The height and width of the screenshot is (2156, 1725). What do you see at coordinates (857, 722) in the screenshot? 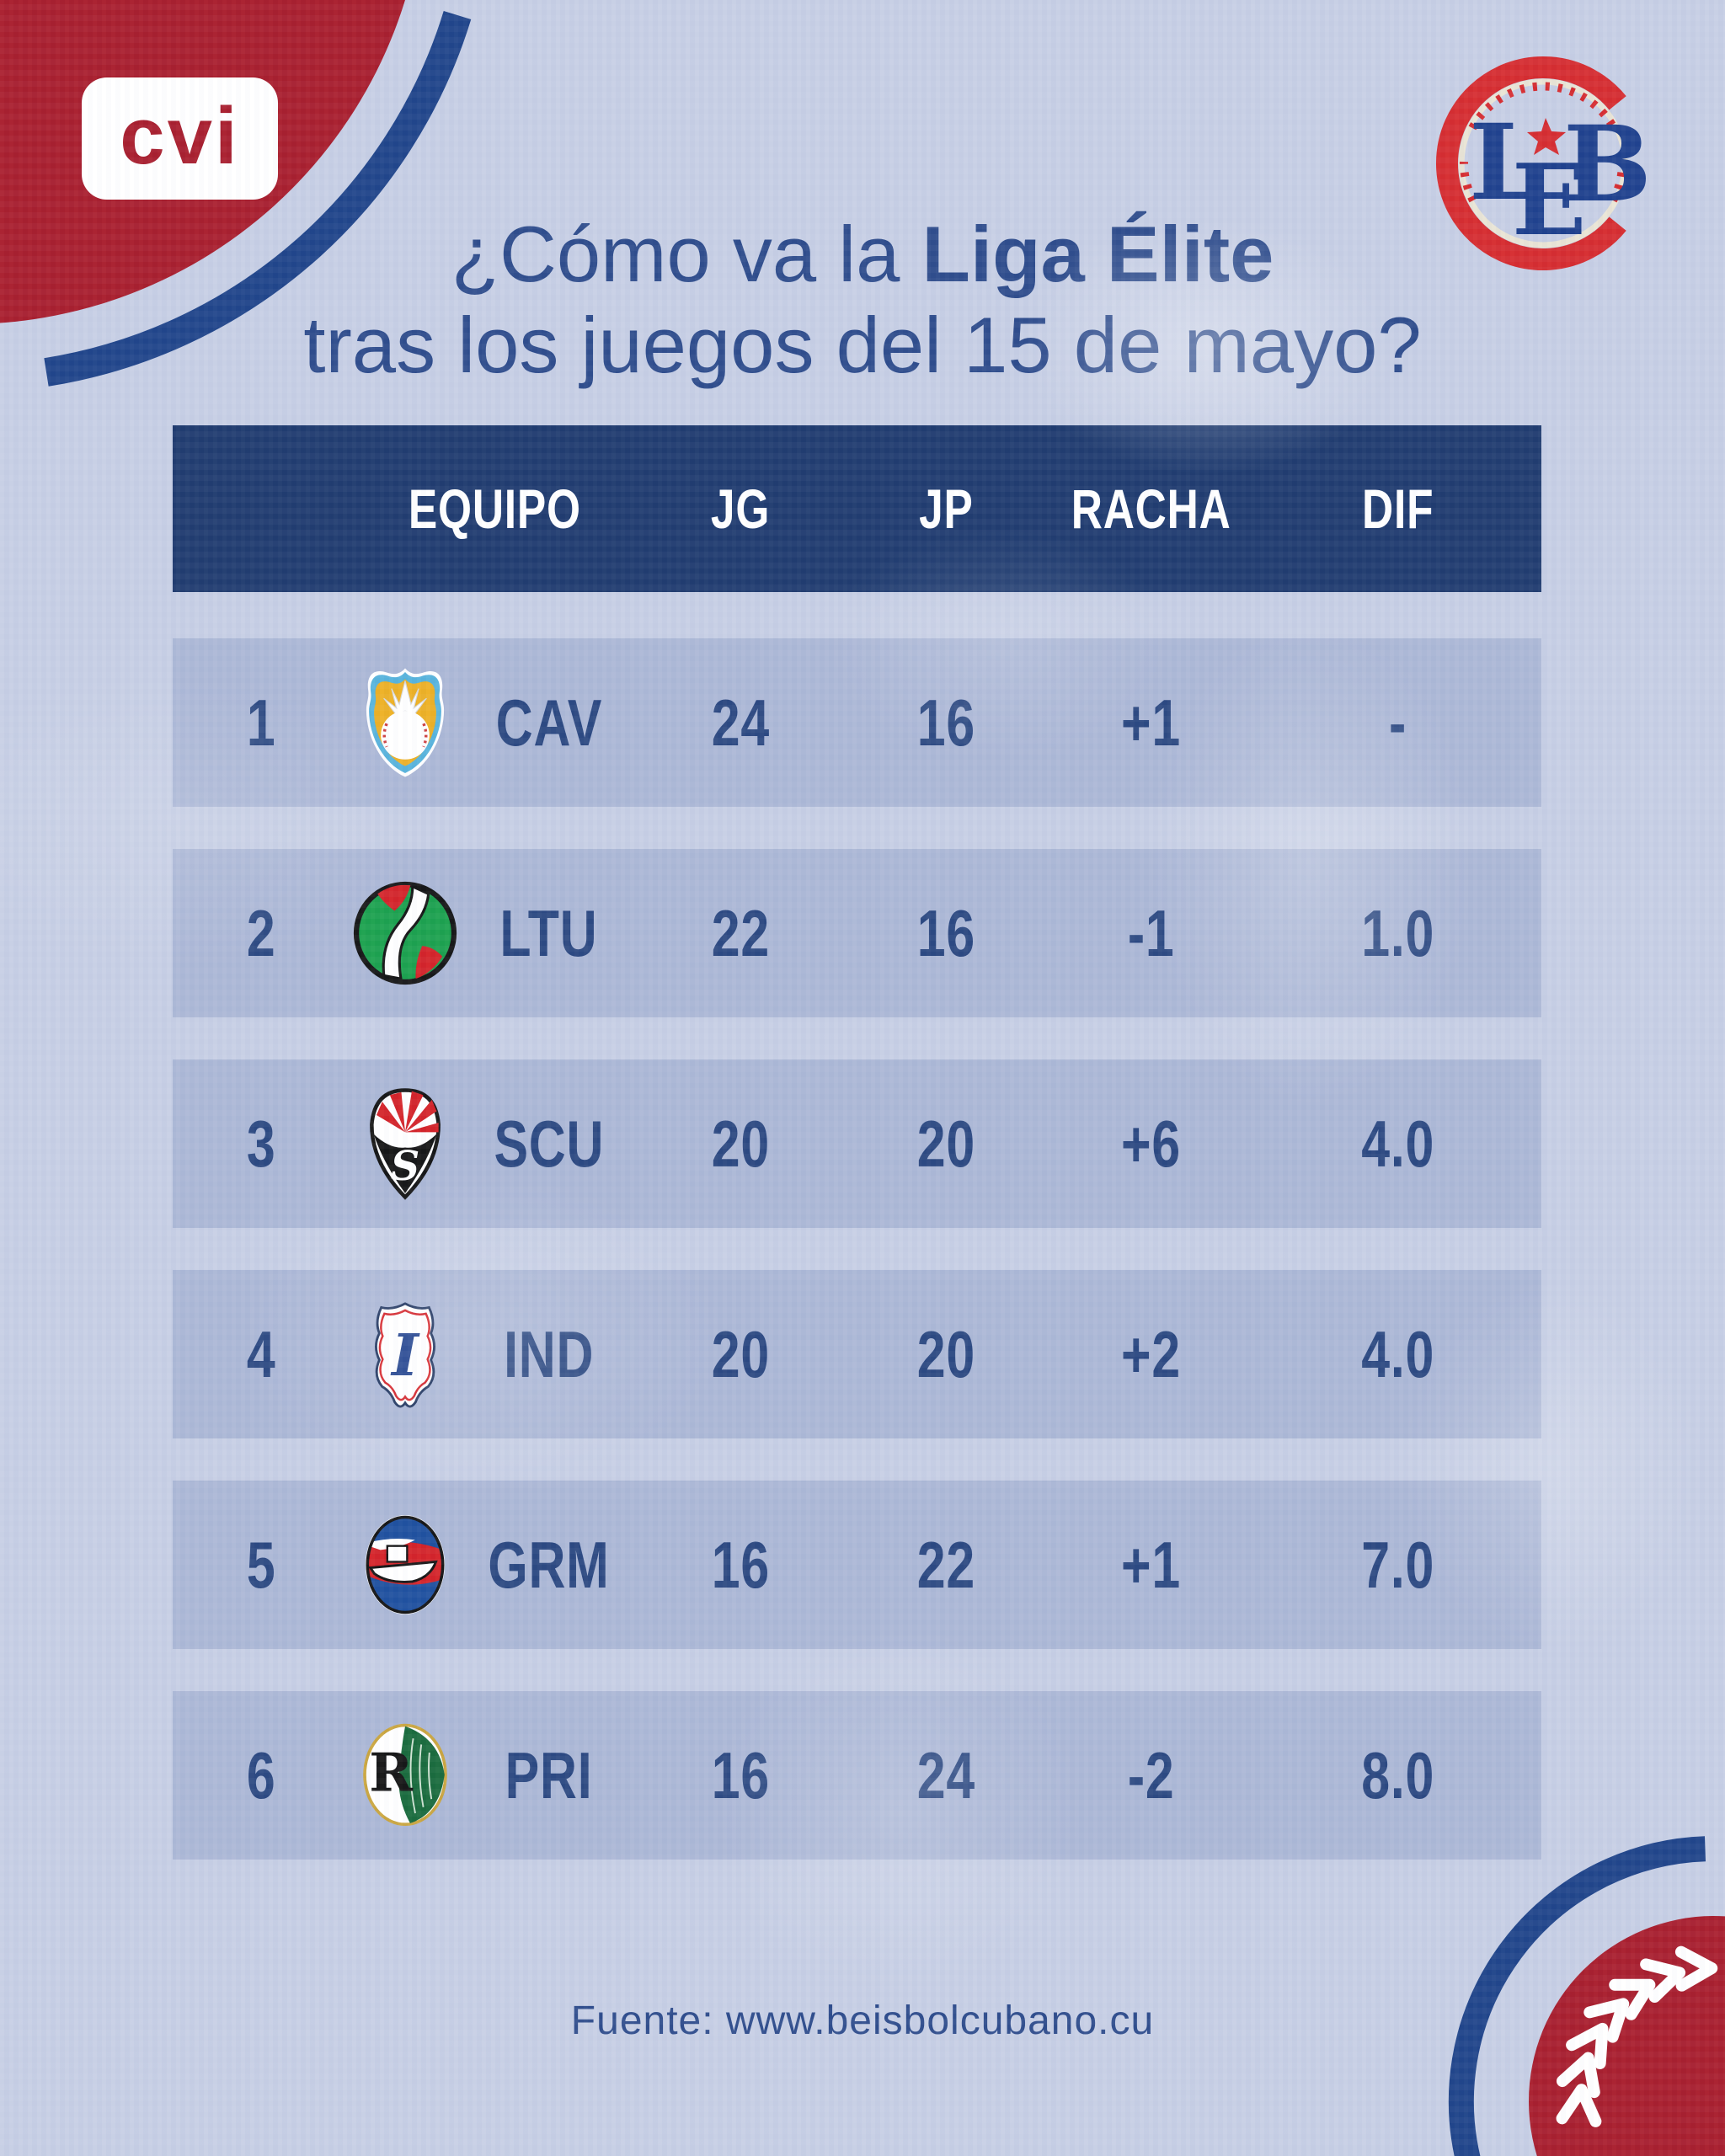
I see `table-row: 1 CAV 24 16 +1 -` at bounding box center [857, 722].